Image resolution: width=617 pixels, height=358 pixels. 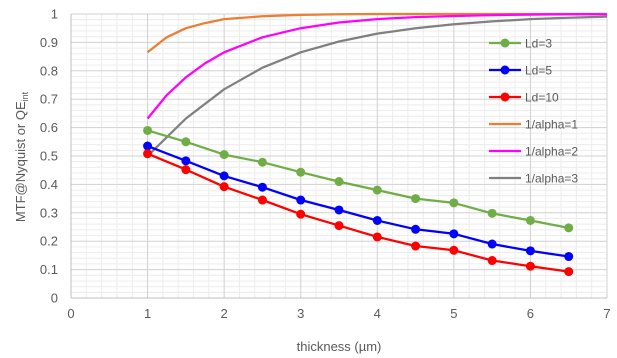 I want to click on x-tick-labels: 0 1 2 3 4 5 6 7, so click(x=338, y=313).